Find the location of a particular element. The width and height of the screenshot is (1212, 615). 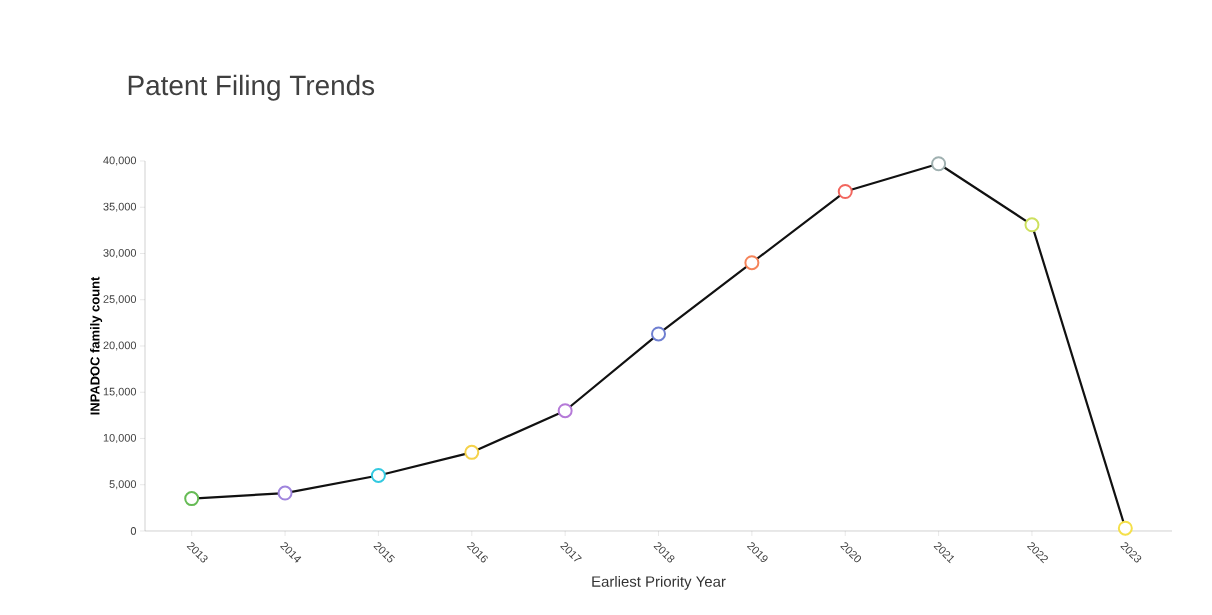

y-tick-label: 0 is located at coordinates (133, 531).